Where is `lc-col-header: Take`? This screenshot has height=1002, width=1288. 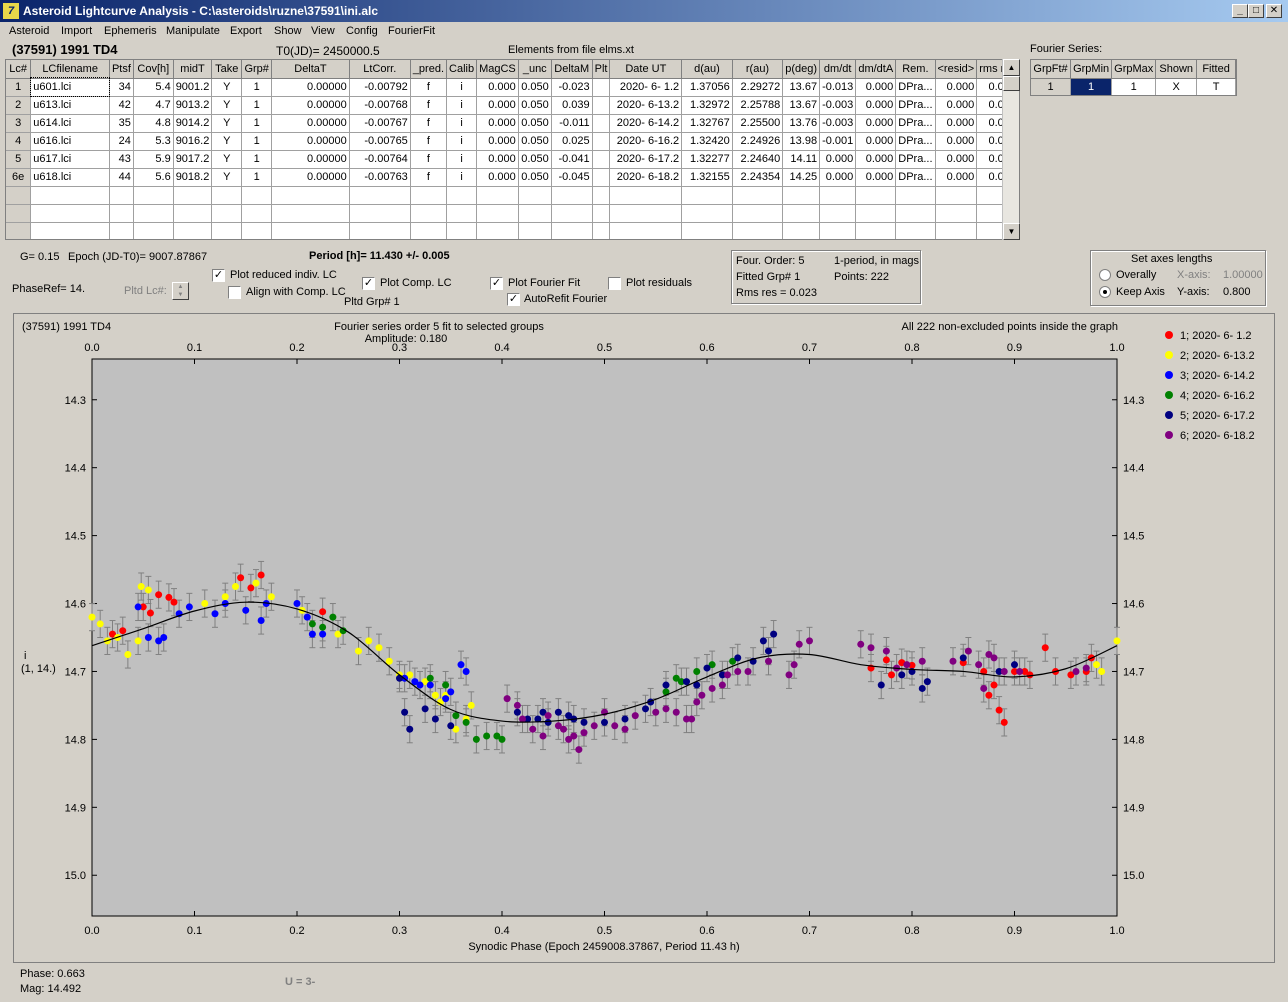
lc-col-header: Take is located at coordinates (227, 69).